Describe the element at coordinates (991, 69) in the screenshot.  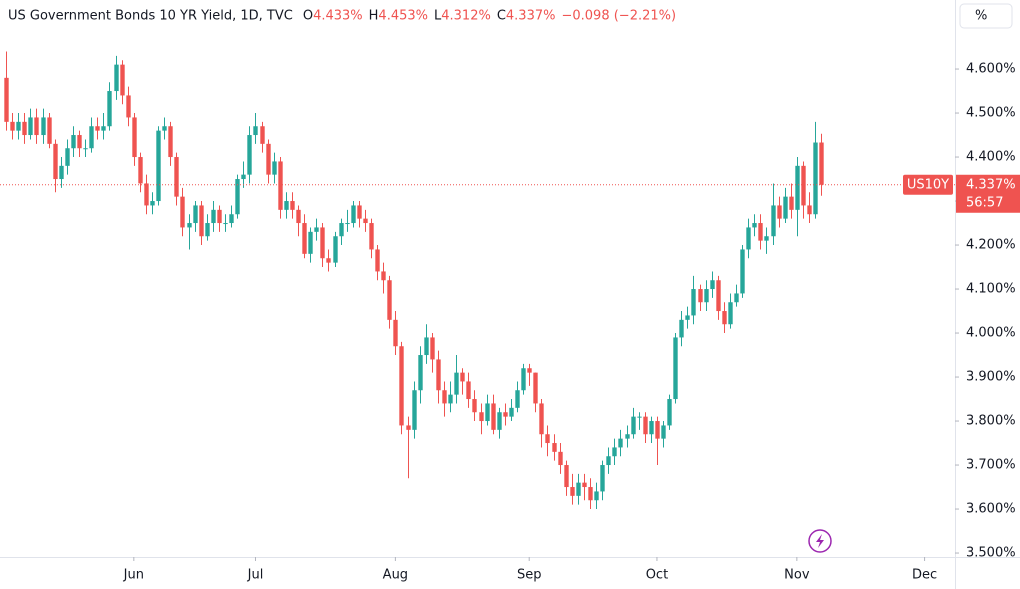
I see `y-tick-label: 4.600%` at that location.